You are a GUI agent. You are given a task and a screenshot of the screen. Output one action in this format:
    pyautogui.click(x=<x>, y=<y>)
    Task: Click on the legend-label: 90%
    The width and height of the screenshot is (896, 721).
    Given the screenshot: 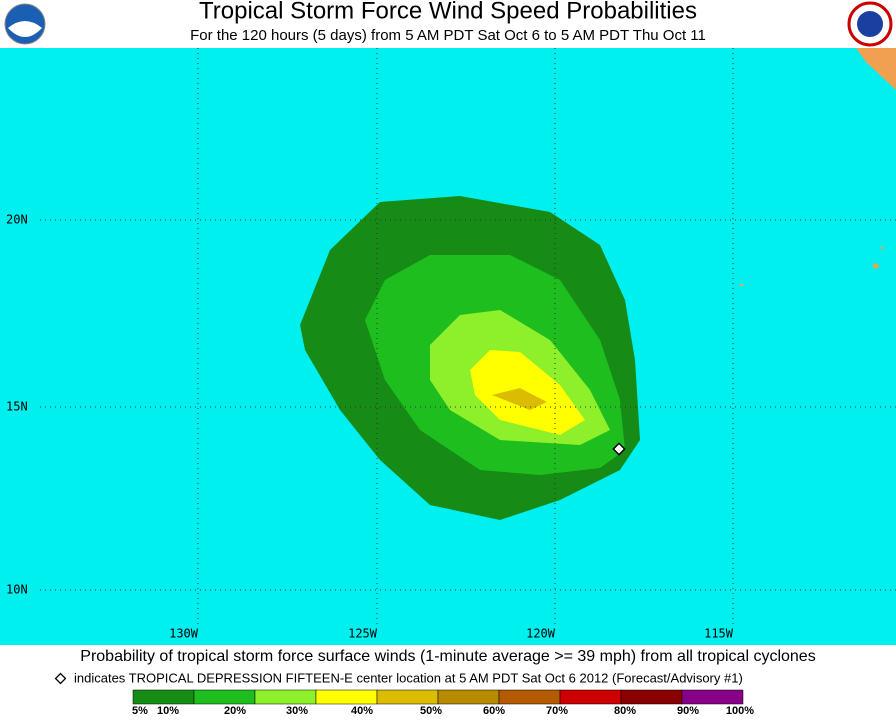 What is the action you would take?
    pyautogui.click(x=688, y=710)
    